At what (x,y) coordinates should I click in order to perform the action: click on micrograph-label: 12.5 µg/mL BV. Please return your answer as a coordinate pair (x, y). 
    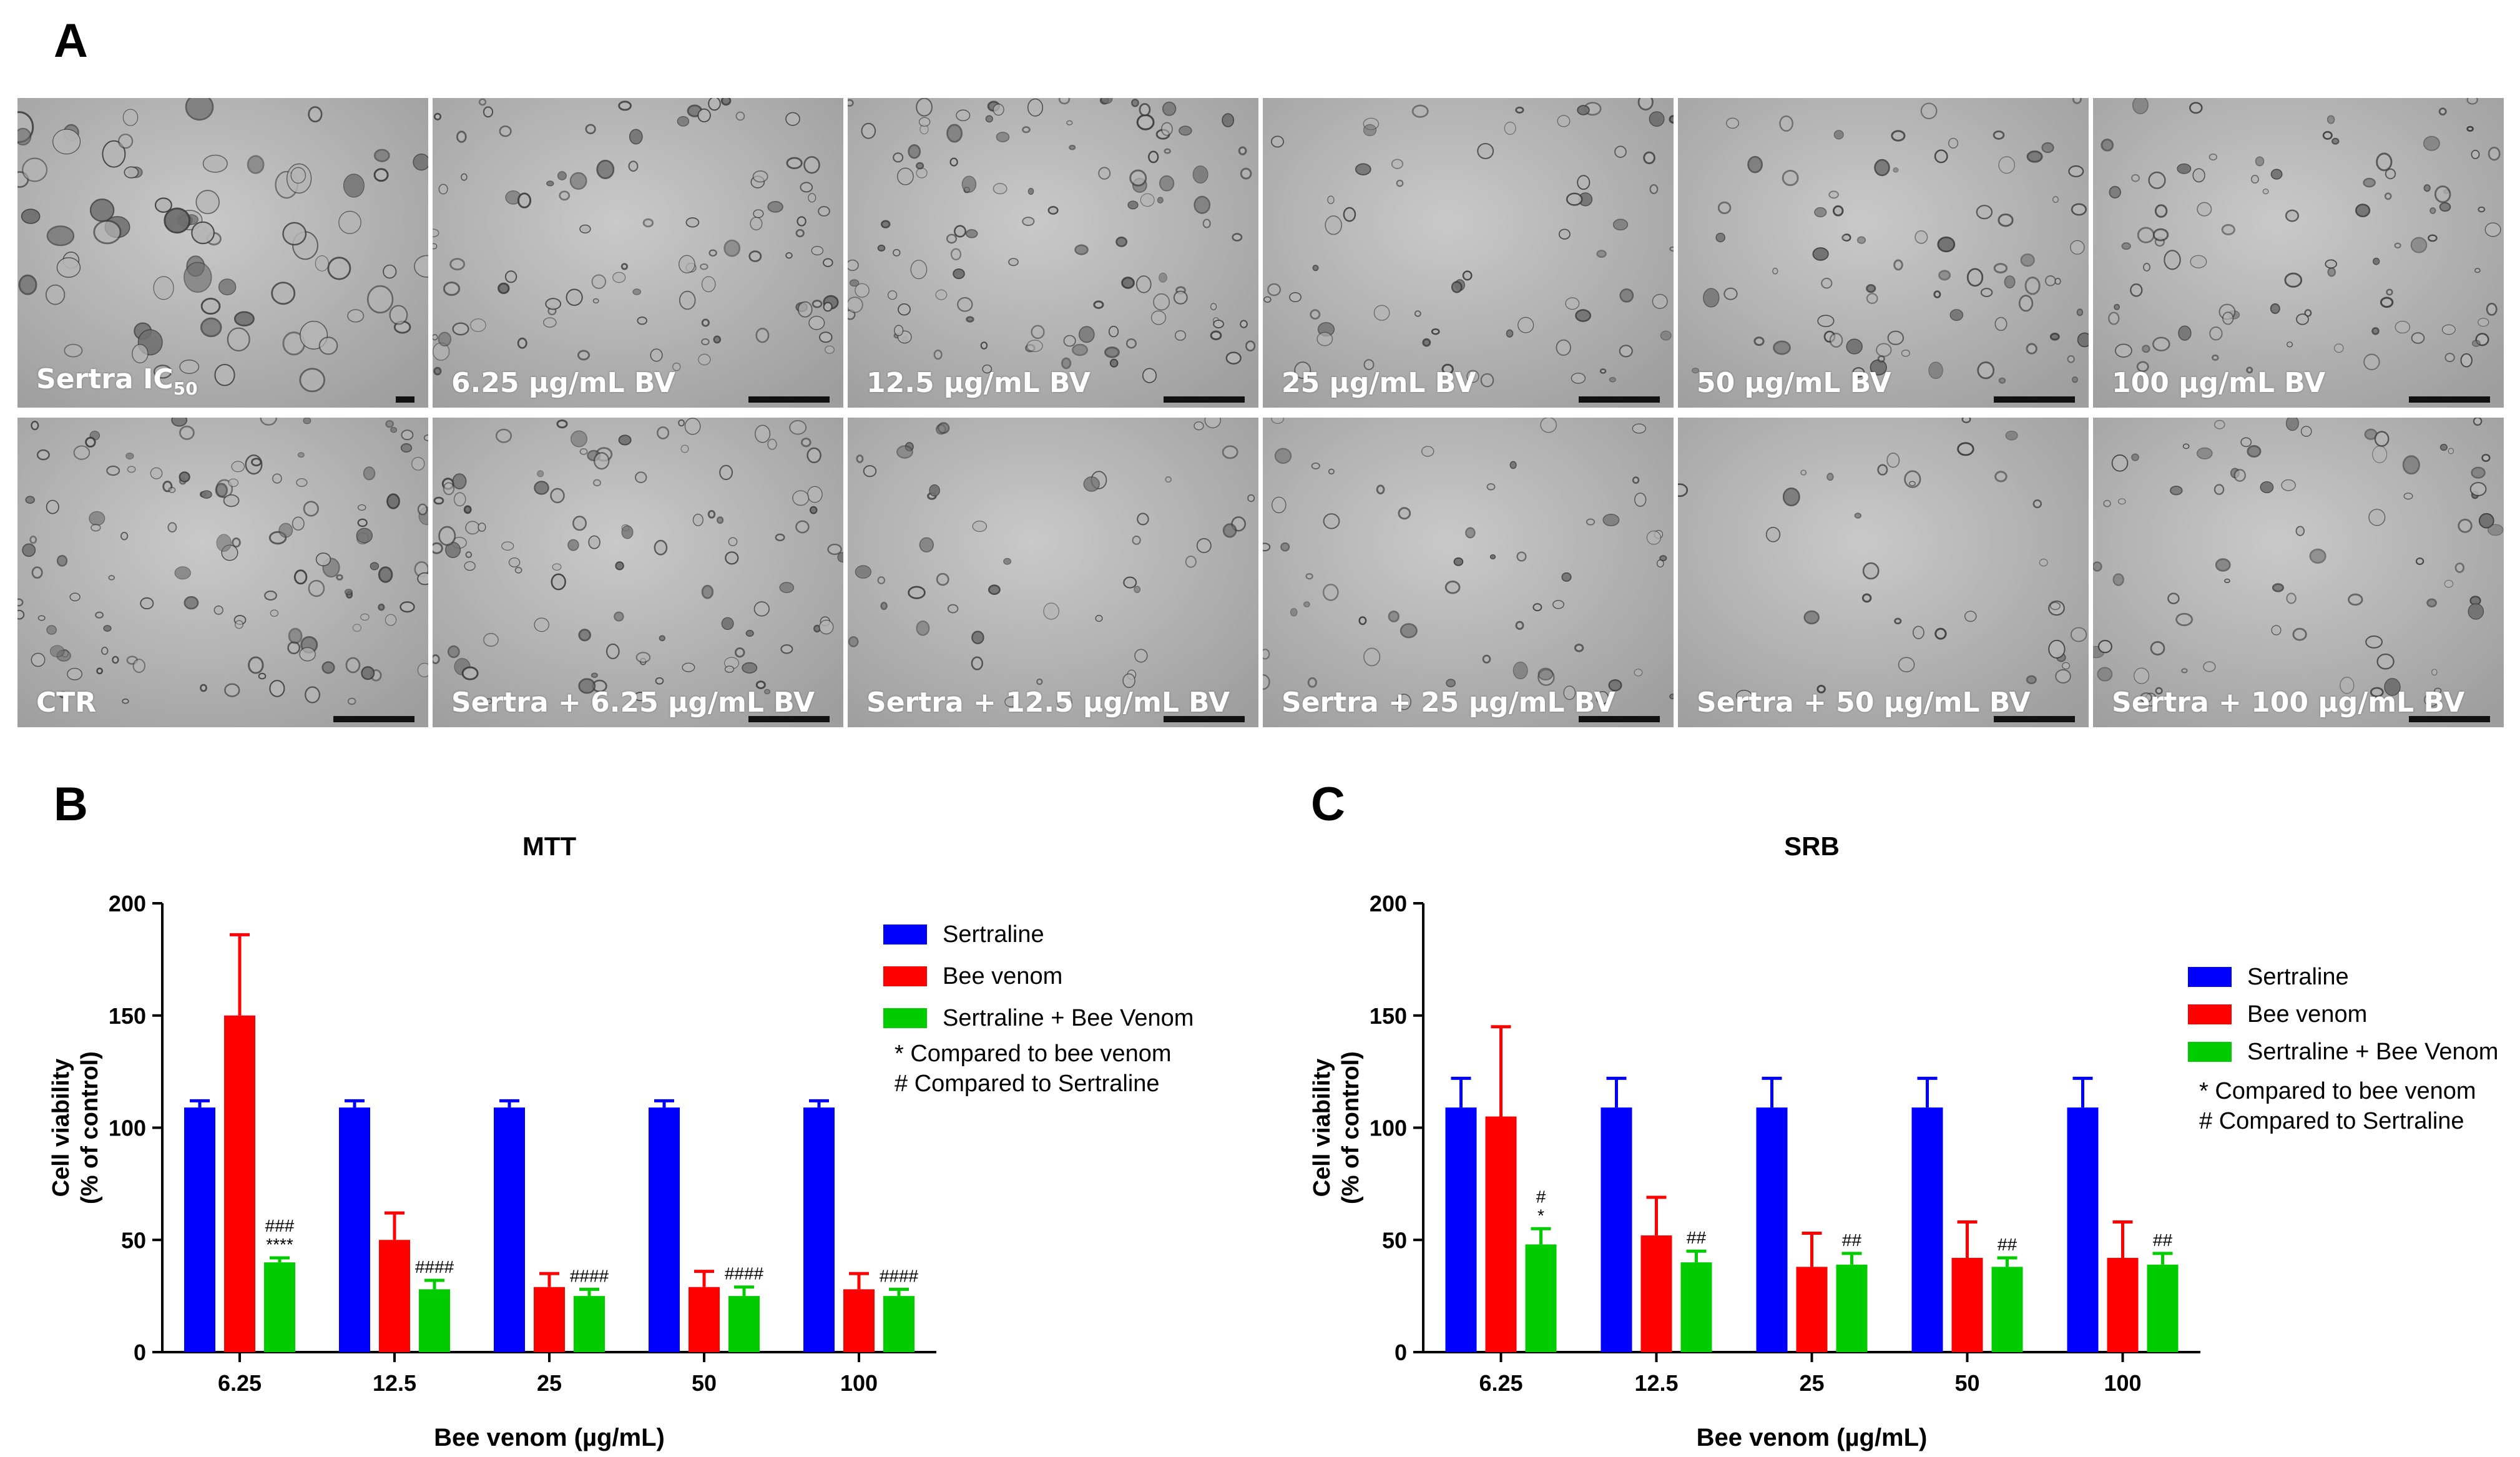
    Looking at the image, I should click on (978, 383).